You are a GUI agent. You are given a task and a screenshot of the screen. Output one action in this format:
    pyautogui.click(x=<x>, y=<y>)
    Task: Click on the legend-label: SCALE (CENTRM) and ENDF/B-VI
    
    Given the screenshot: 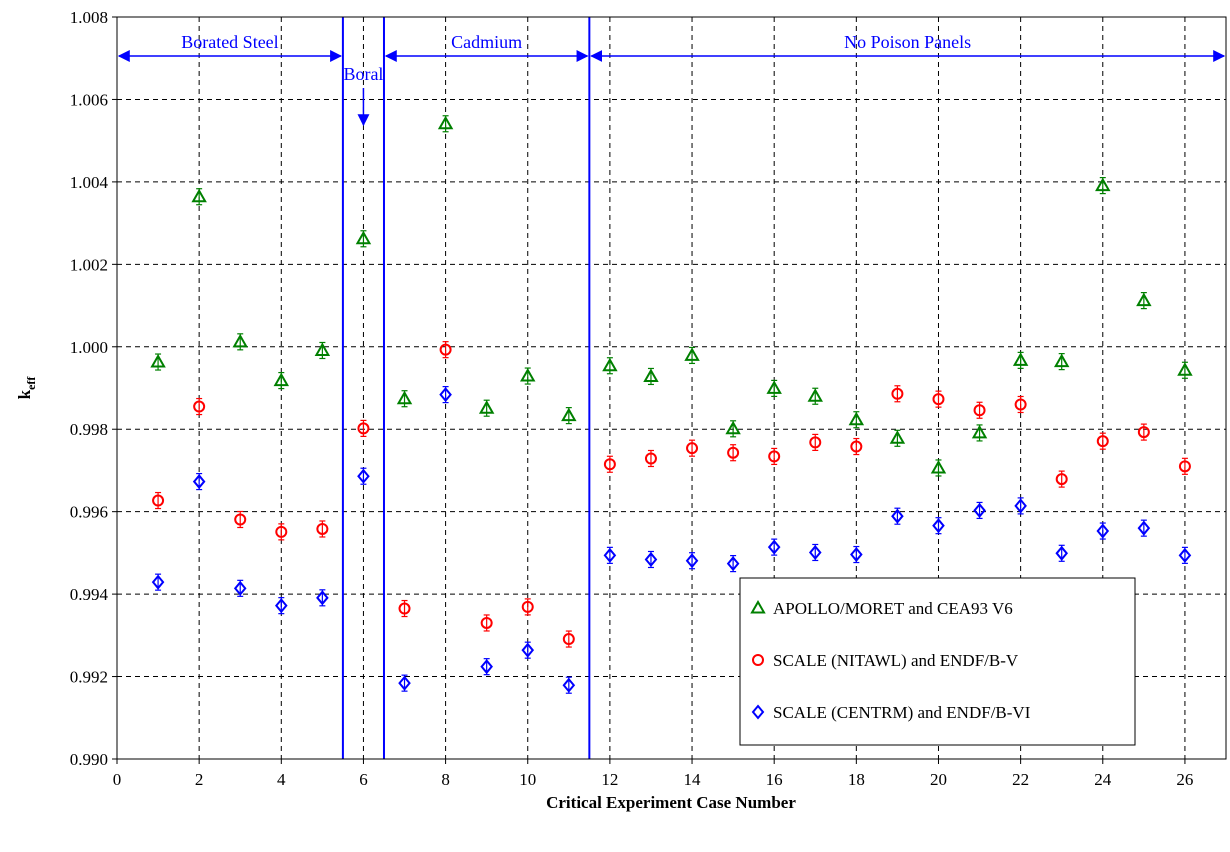 What is the action you would take?
    pyautogui.click(x=902, y=712)
    